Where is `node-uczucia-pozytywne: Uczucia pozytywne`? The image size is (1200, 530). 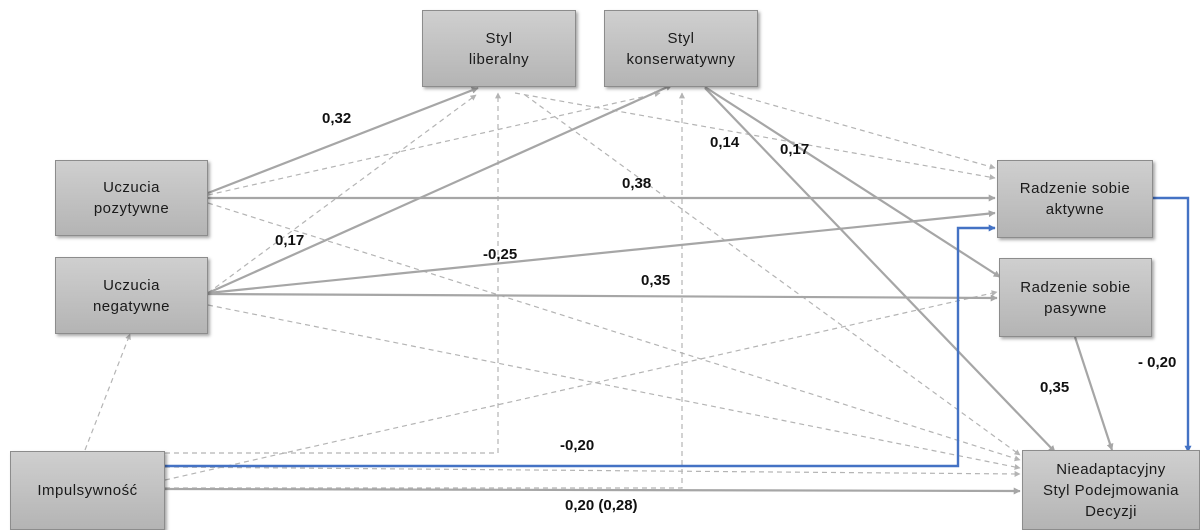 node-uczucia-pozytywne: Uczucia pozytywne is located at coordinates (131, 198).